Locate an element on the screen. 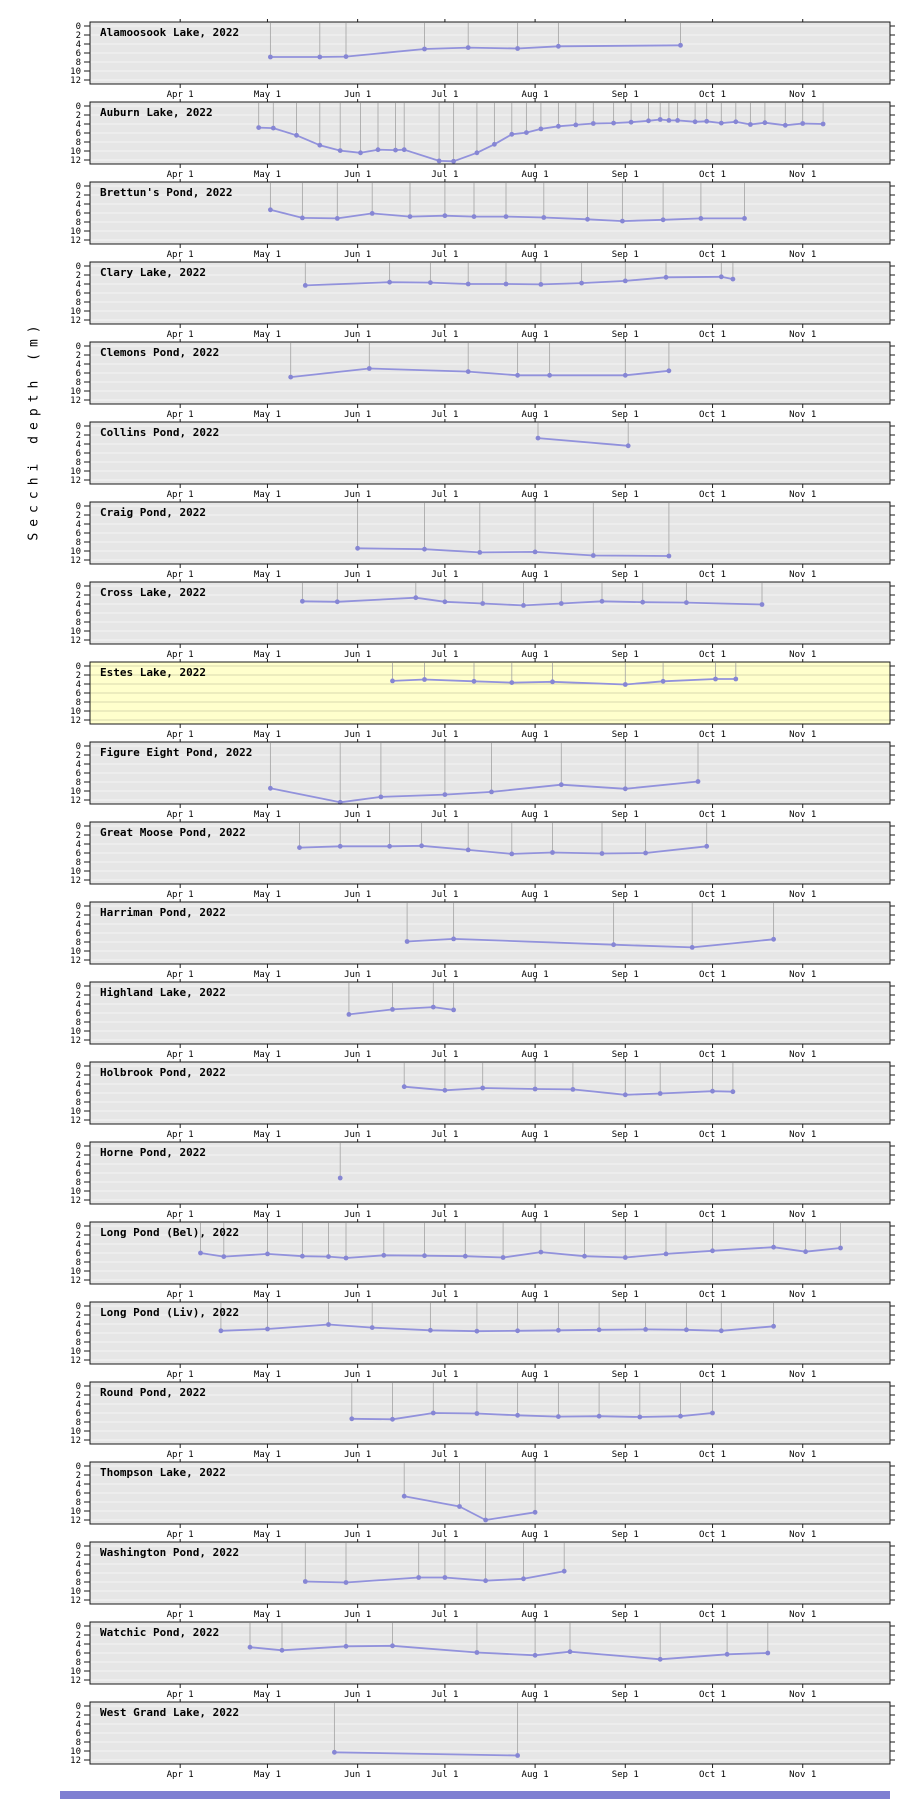  panel-title: Long Pond (Bel), 2022 is located at coordinates (169, 1232).